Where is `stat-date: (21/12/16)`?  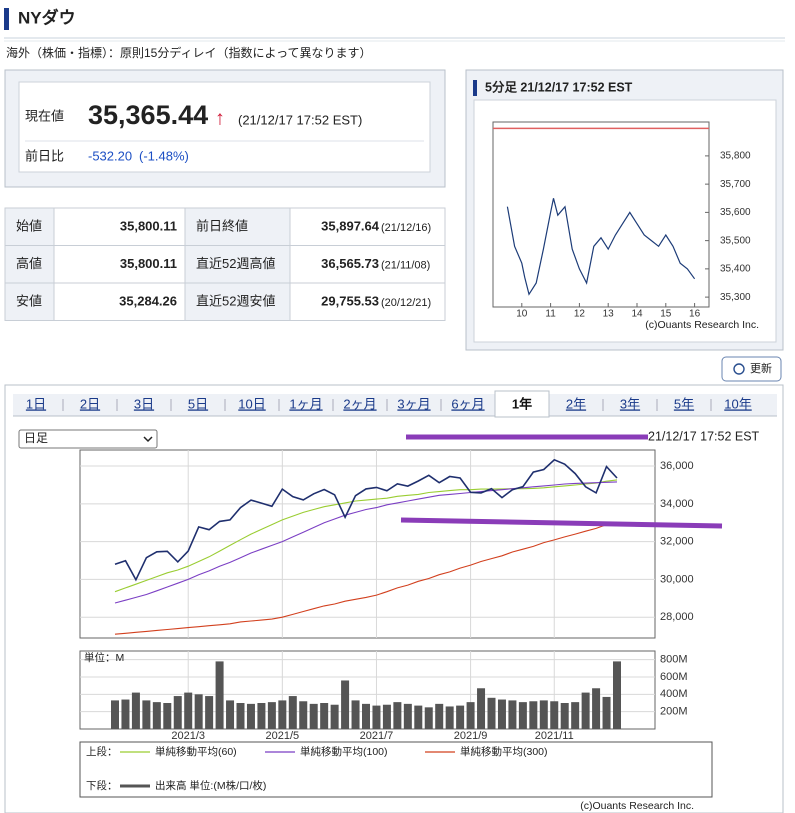
stat-date: (21/12/16) is located at coordinates (406, 228).